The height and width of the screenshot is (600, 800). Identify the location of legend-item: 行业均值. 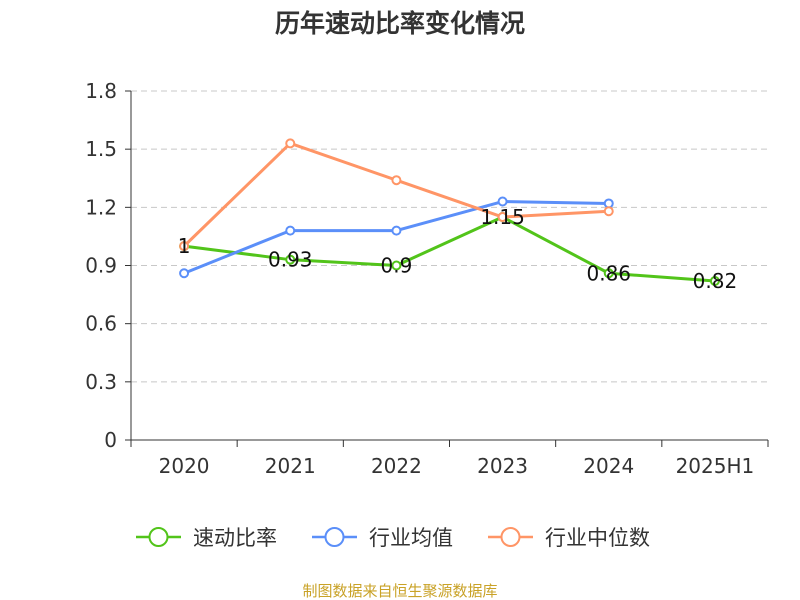
(382, 538).